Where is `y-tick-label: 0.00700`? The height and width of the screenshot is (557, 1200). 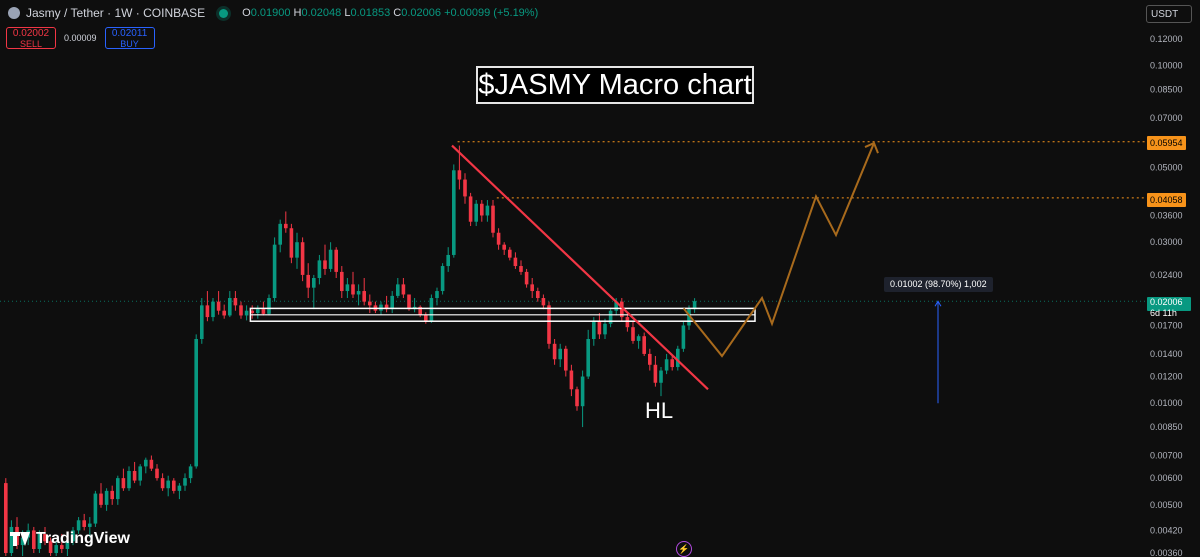 y-tick-label: 0.00700 is located at coordinates (1166, 456).